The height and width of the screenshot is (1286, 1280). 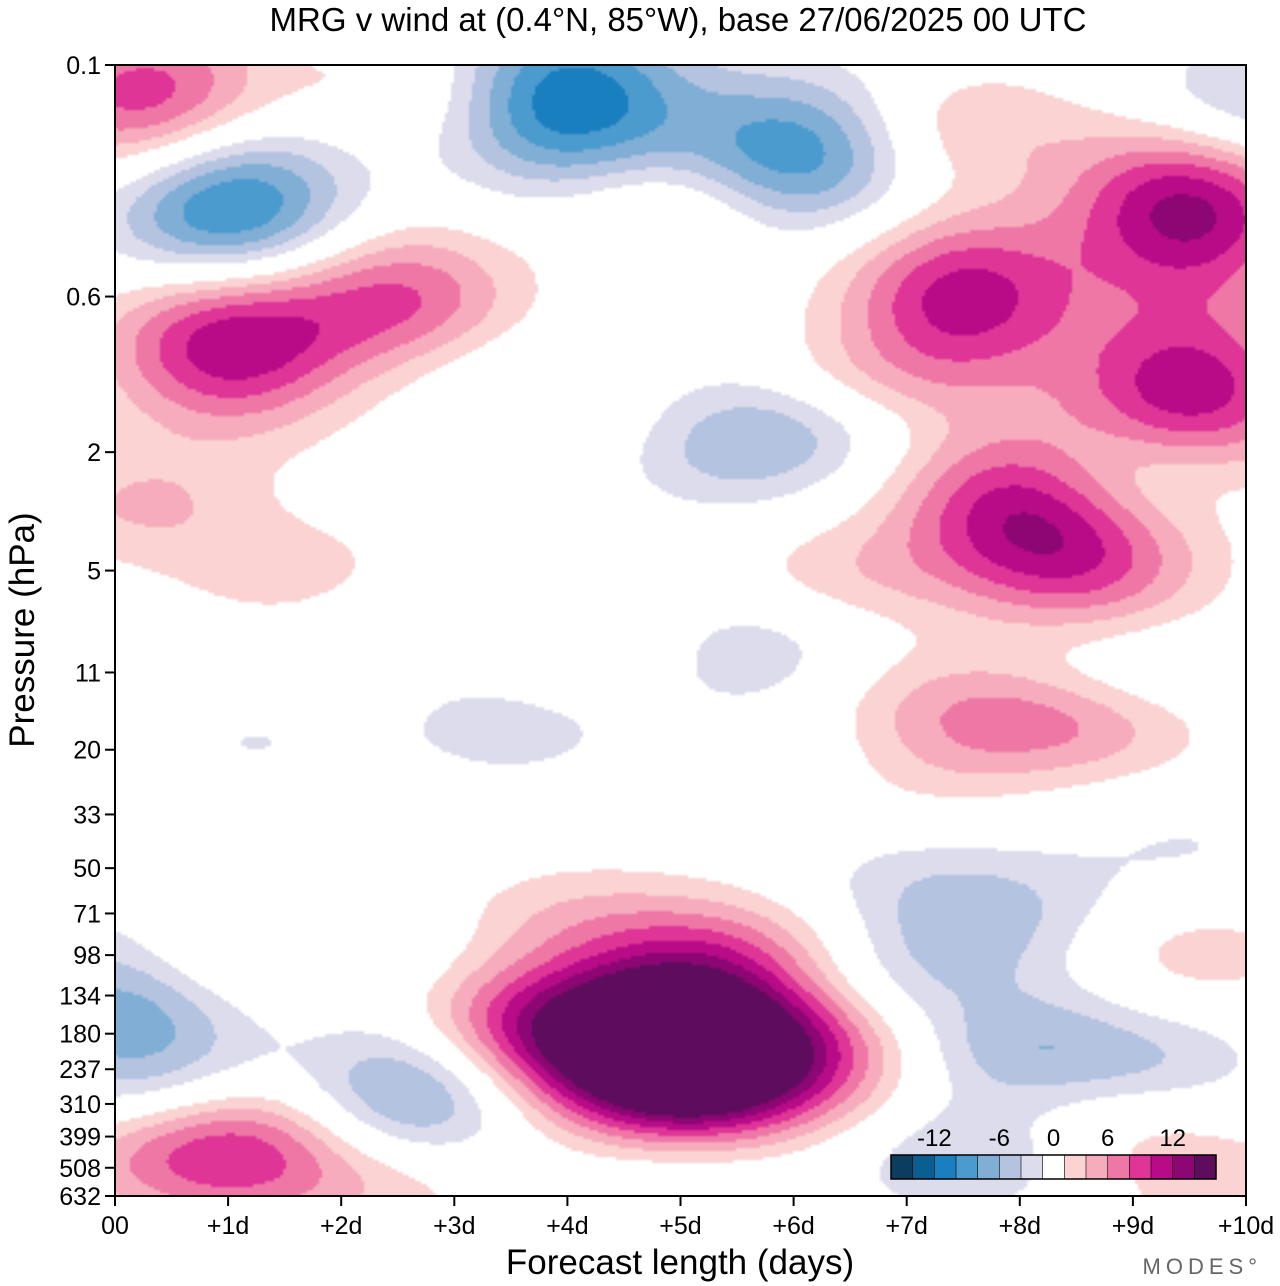 I want to click on y-tick-label: 180, so click(x=80, y=1035).